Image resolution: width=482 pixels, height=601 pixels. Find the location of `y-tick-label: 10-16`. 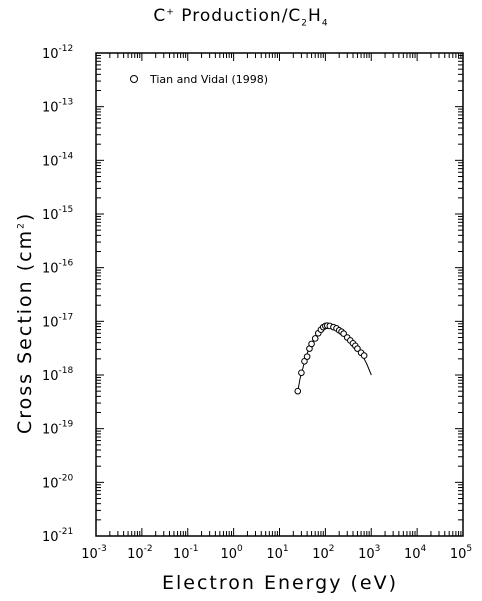

y-tick-label: 10-16 is located at coordinates (58, 268).